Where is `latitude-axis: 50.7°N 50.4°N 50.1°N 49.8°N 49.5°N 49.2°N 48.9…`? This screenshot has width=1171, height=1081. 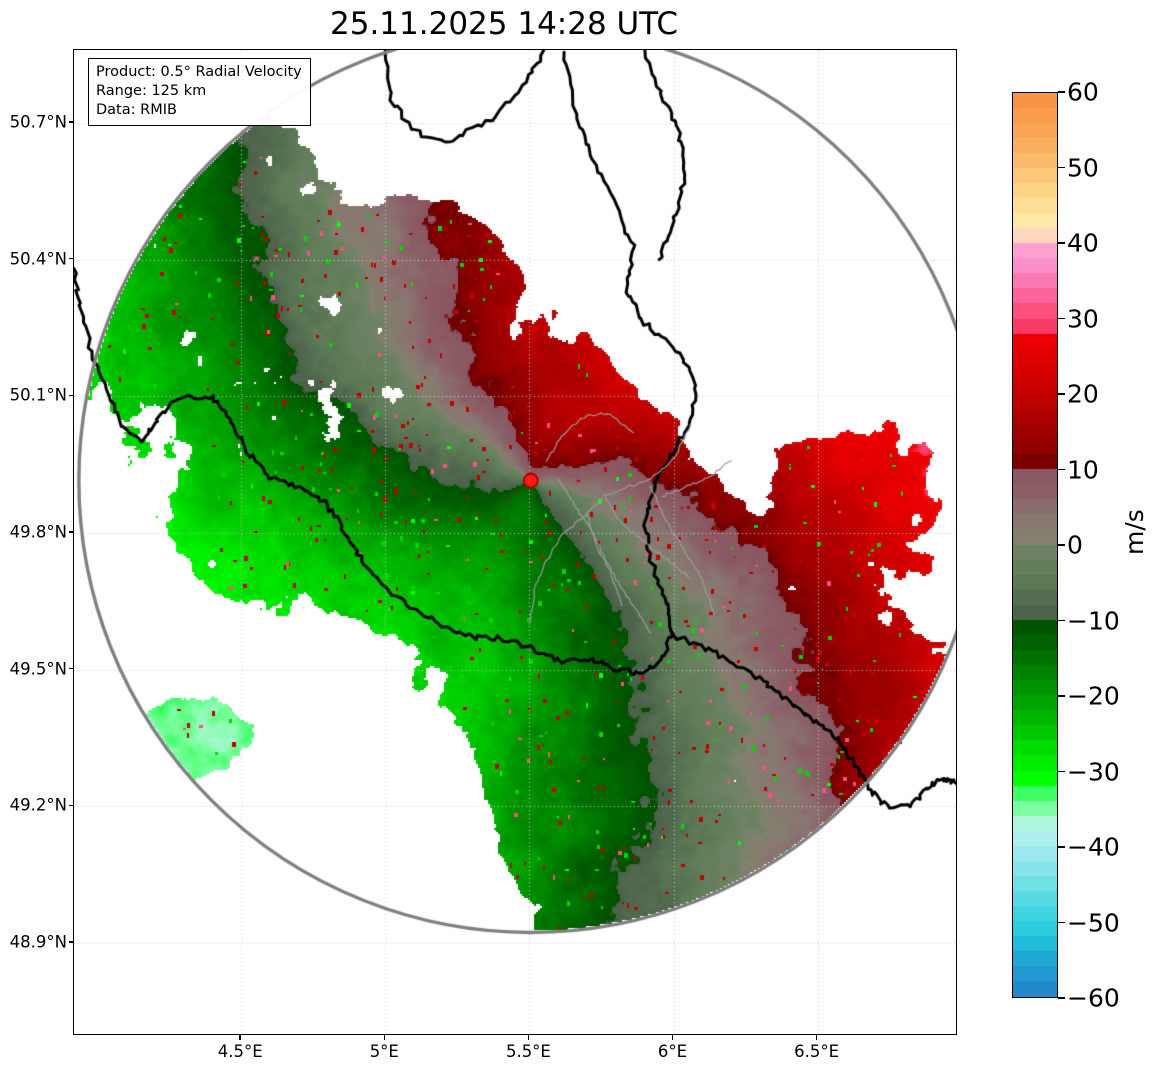
latitude-axis: 50.7°N 50.4°N 50.1°N 49.8°N 49.5°N 49.2°N 48.9… is located at coordinates (37, 540).